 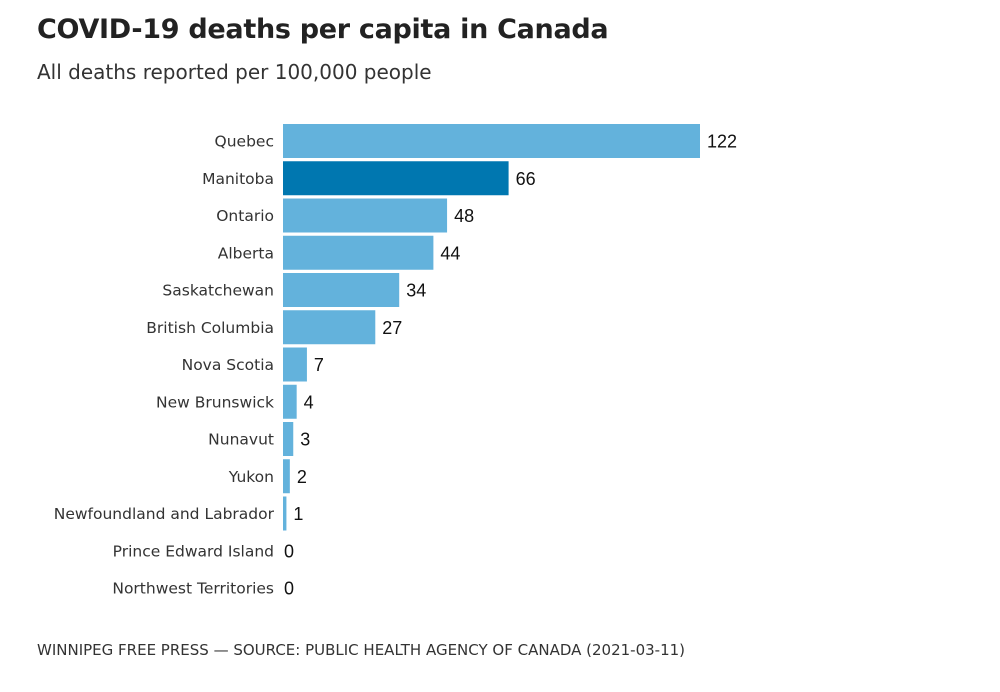 I want to click on value-label: 4, so click(x=309, y=402).